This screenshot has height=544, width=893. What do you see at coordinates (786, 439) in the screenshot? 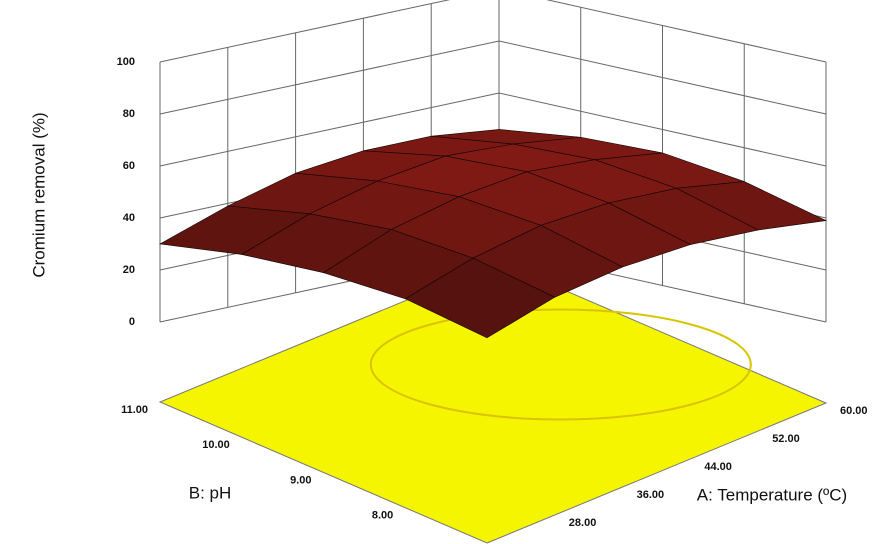
I see `x-tick-label: 52.00` at bounding box center [786, 439].